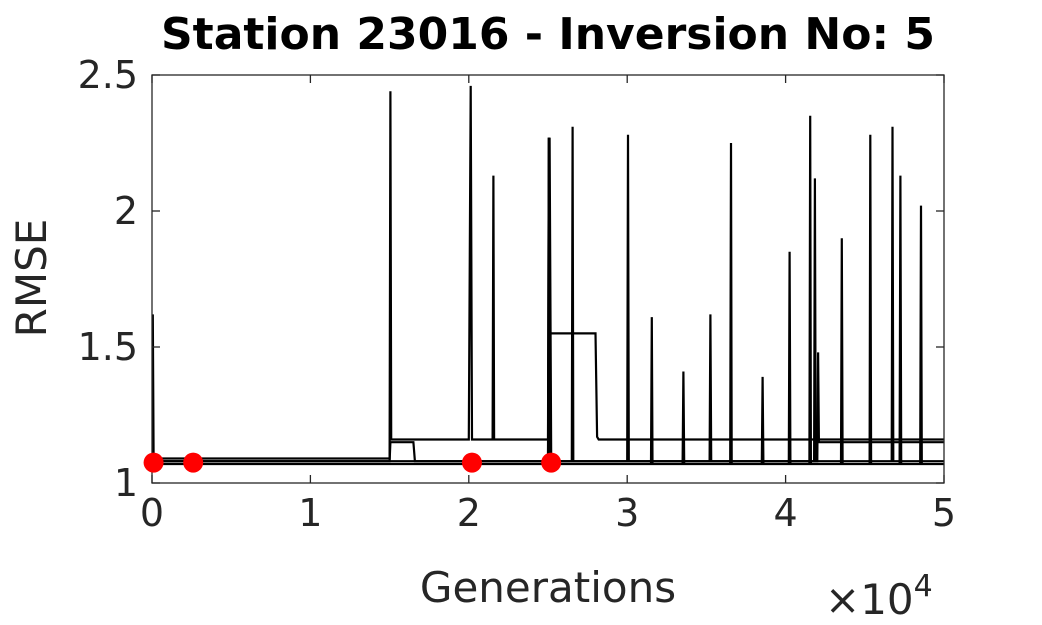 The width and height of the screenshot is (1042, 625). Describe the element at coordinates (548, 587) in the screenshot. I see `x-axis-label: Generations` at that location.